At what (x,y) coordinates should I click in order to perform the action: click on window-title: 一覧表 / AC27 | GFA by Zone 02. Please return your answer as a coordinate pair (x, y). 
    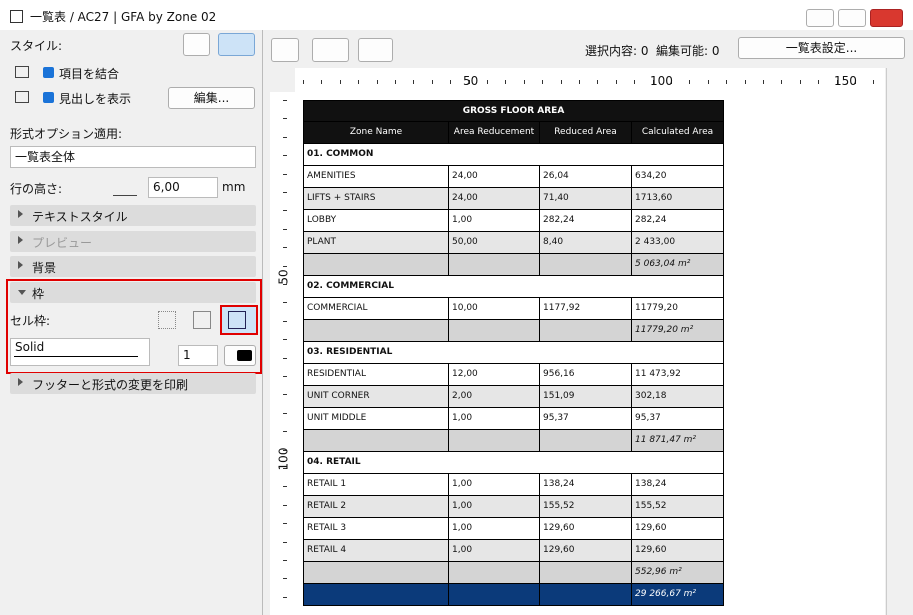
    Looking at the image, I should click on (123, 17).